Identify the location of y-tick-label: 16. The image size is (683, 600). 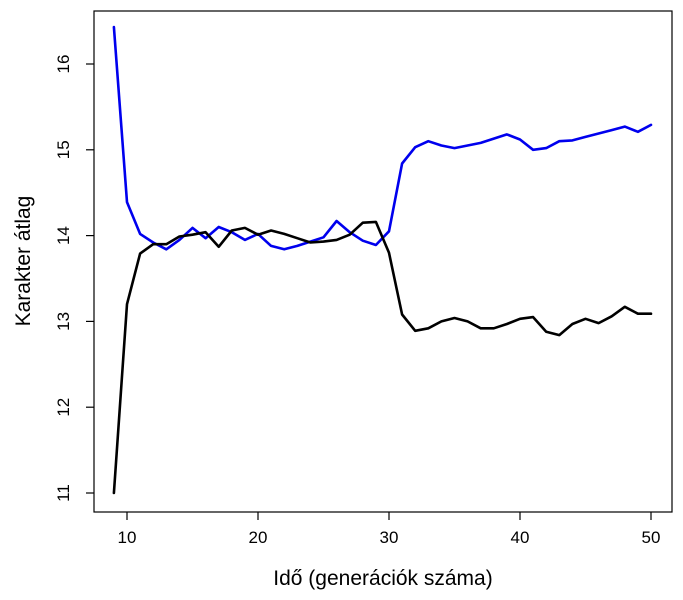
(63, 64).